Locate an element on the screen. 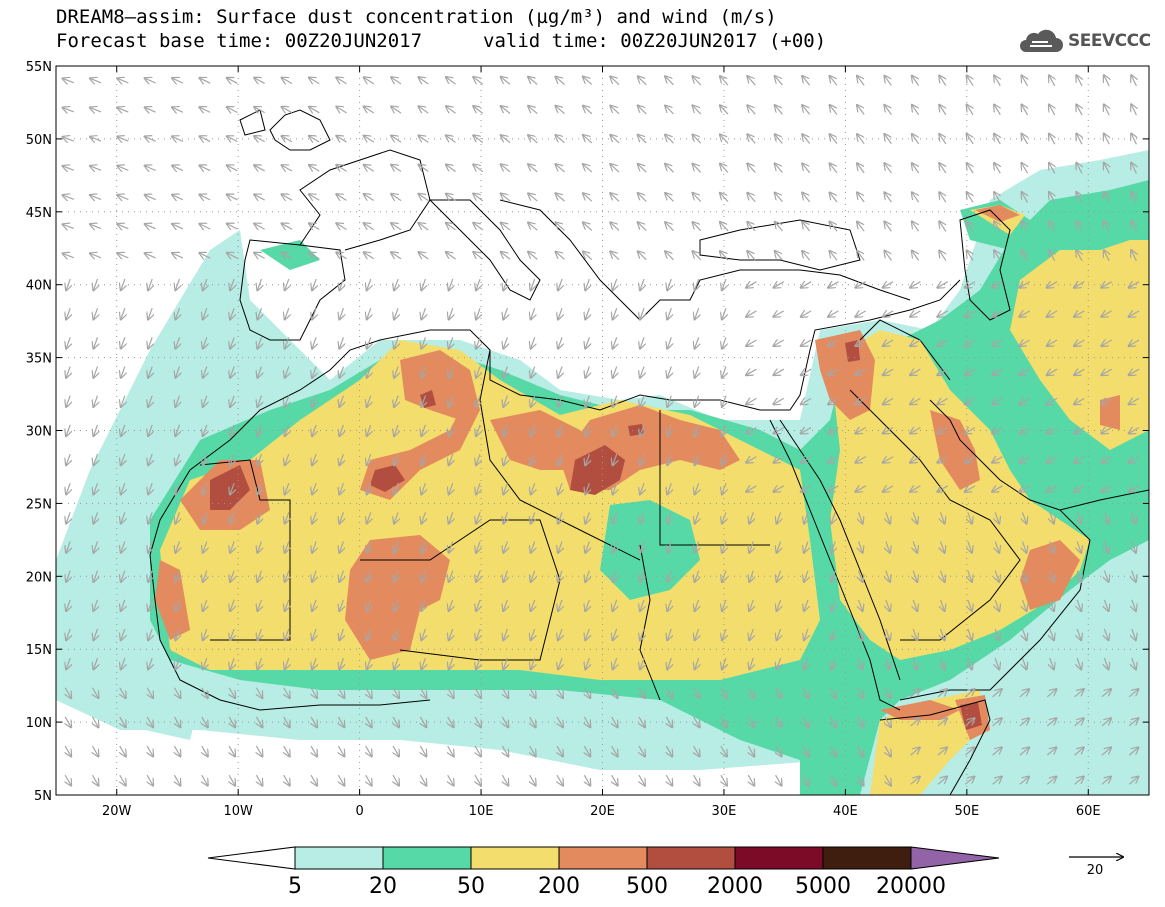 This screenshot has width=1165, height=907. colorbar-swatch is located at coordinates (779, 858).